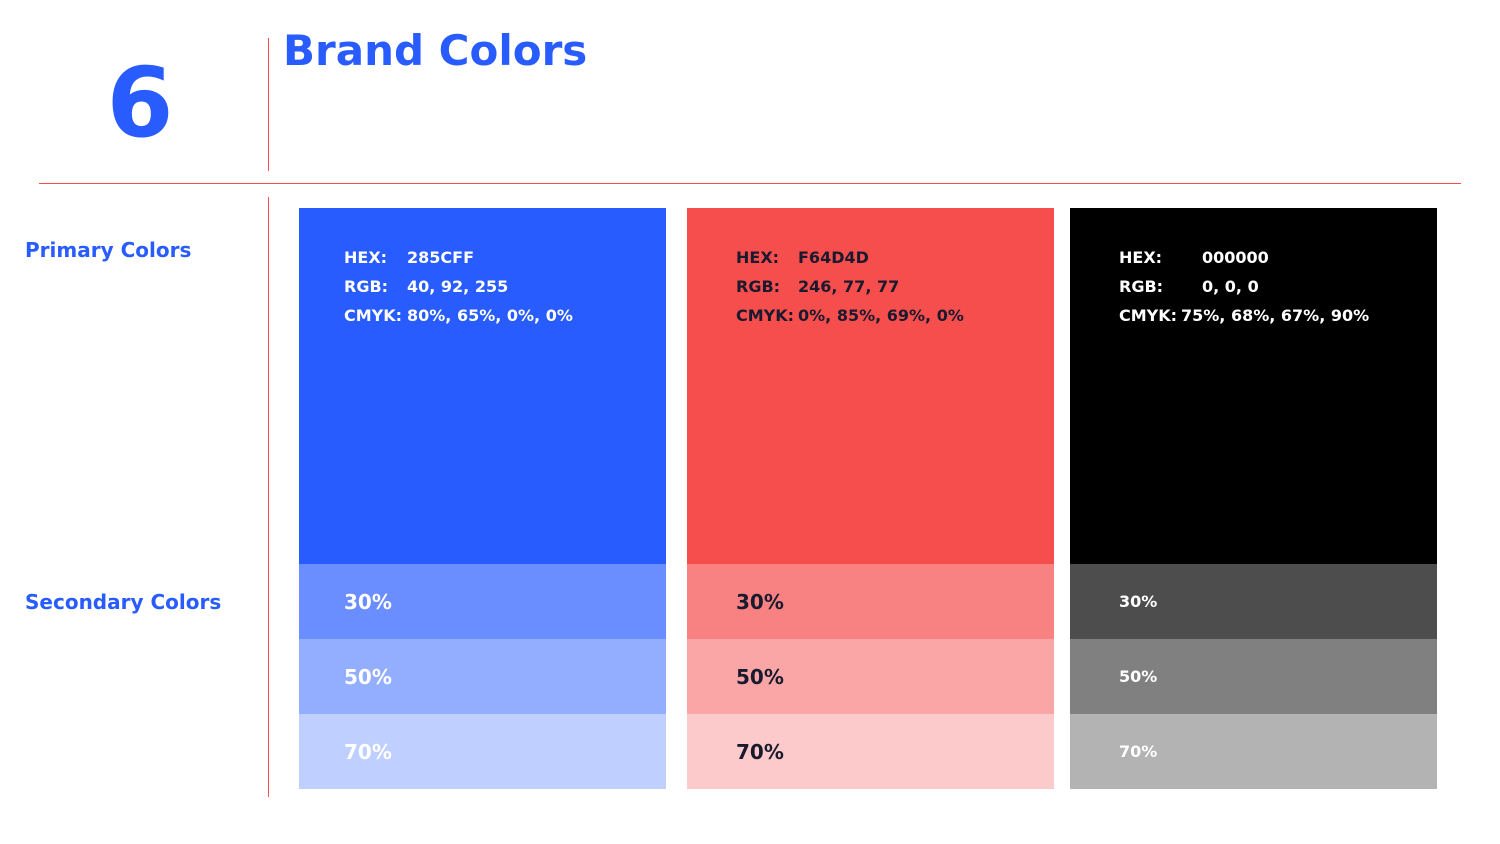 Image resolution: width=1500 pixels, height=844 pixels. Describe the element at coordinates (1253, 676) in the screenshot. I see `tint-50-black: 50%` at that location.